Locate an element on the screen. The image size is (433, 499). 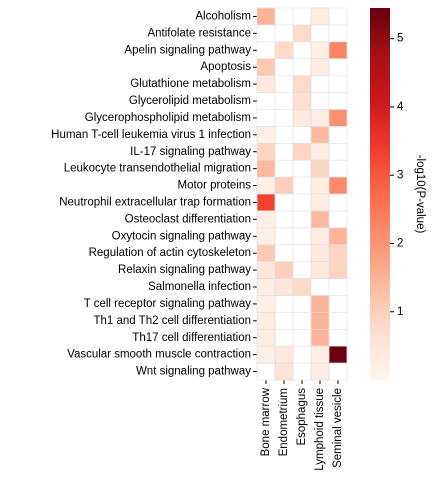
y-tick-label: Salmonella infection is located at coordinates (199, 287).